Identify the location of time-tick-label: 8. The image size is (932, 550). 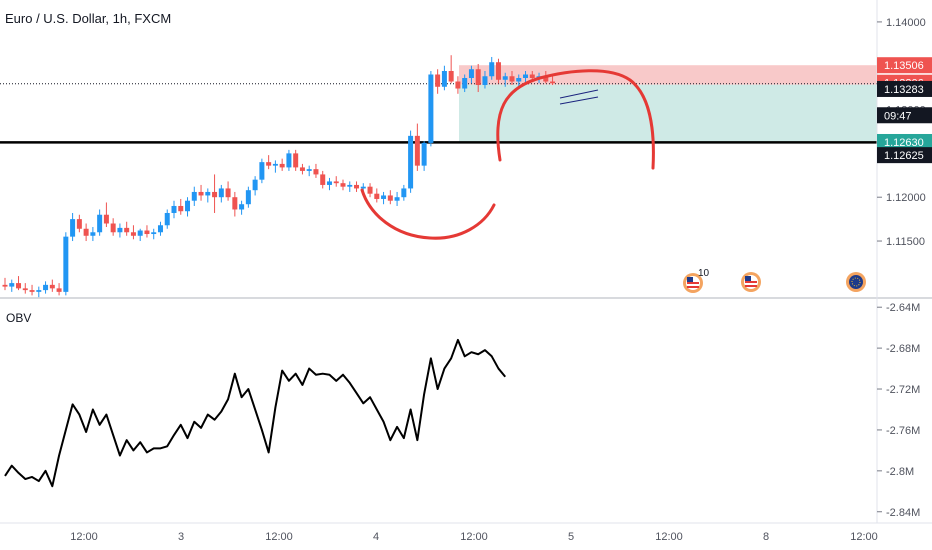
(766, 537).